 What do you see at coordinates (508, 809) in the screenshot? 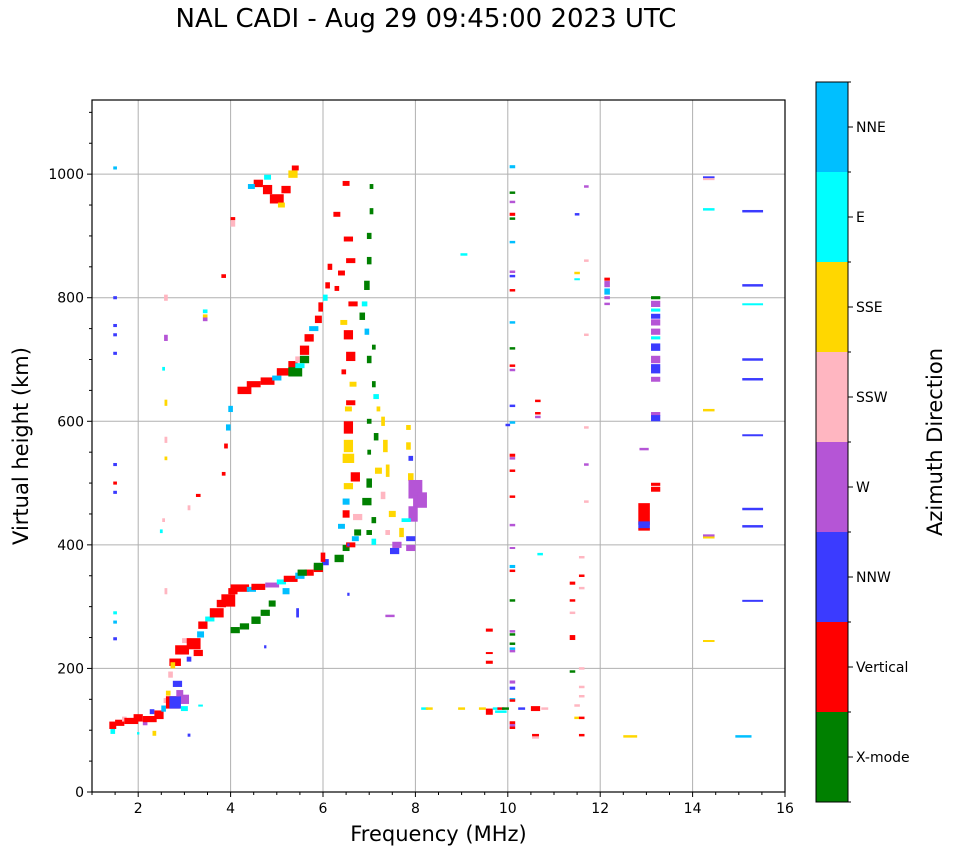
I see `x-tick-label: 10` at bounding box center [508, 809].